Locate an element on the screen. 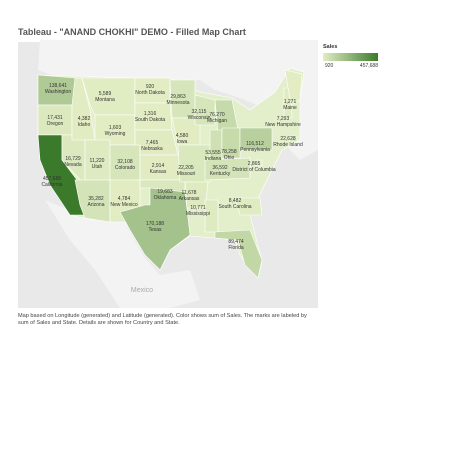 Image resolution: width=452 pixels, height=452 pixels. state-name-label: New Hampshire is located at coordinates (283, 125).